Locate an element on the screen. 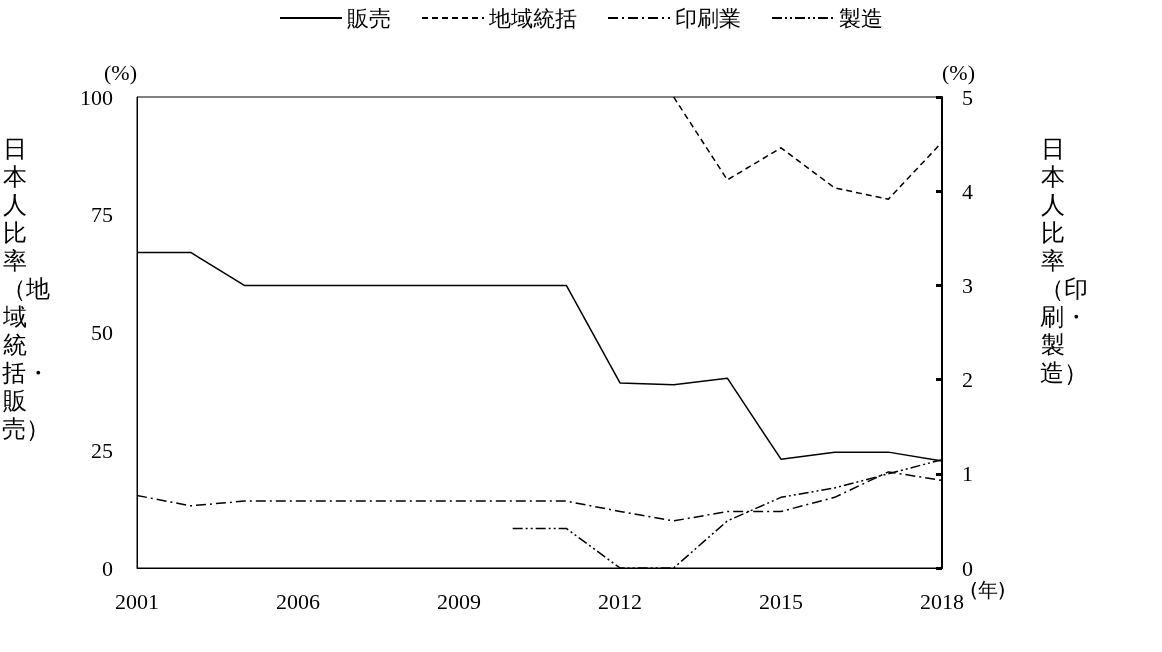  y2-tick-label: 3 is located at coordinates (967, 285).